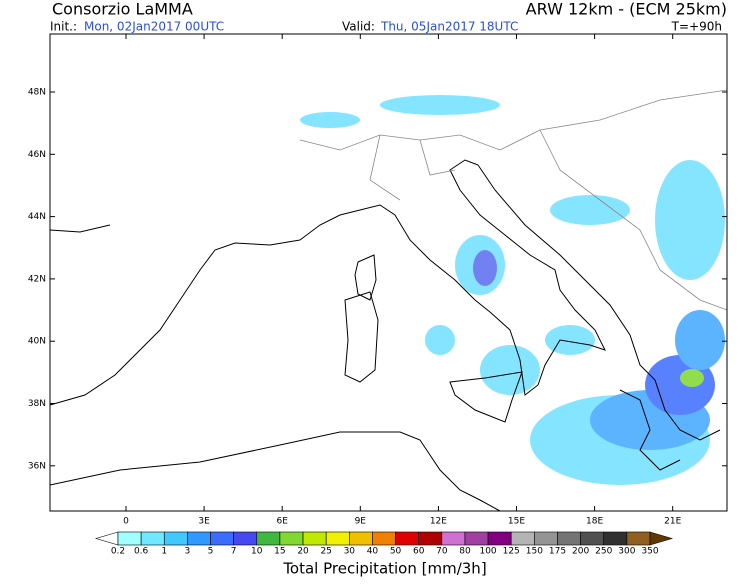 The height and width of the screenshot is (584, 751). I want to click on lon-label: 12E, so click(438, 522).